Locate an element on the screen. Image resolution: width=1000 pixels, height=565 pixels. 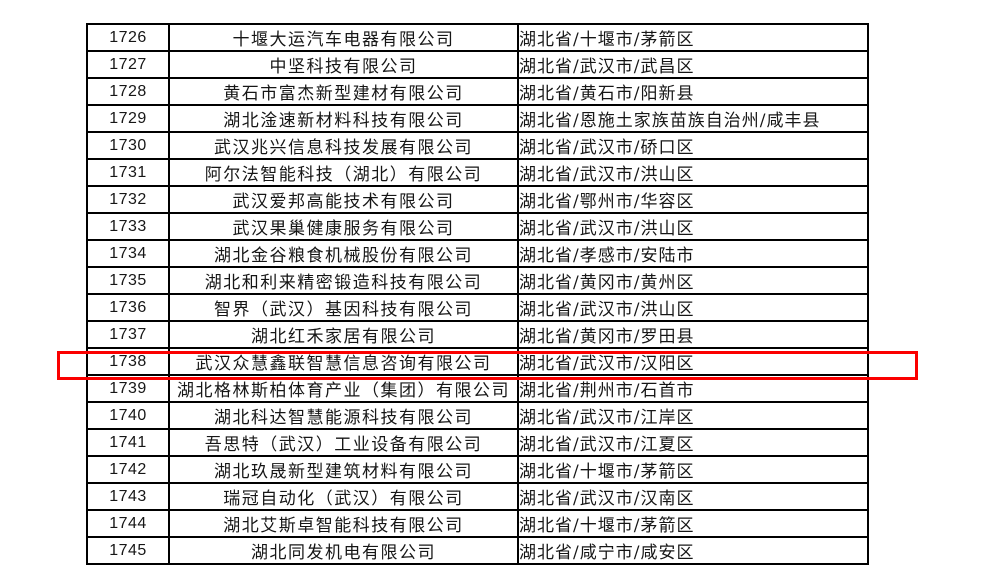
location-cell: 湖北省/武汉市/汉阳区 is located at coordinates (693, 361).